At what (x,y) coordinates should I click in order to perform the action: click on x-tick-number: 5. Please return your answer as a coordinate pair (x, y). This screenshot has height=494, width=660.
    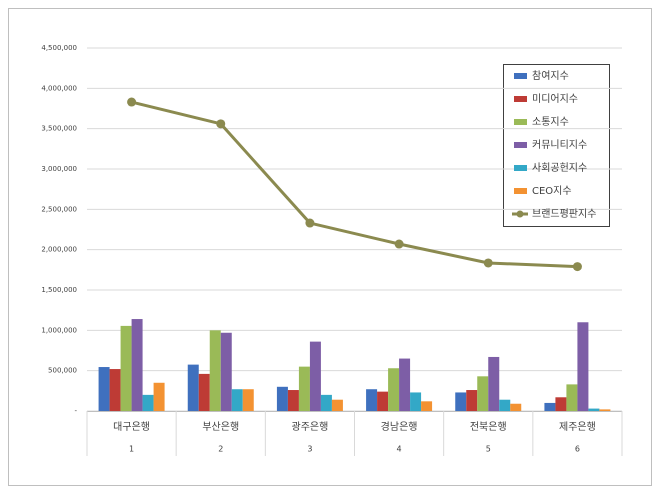
    Looking at the image, I should click on (488, 449).